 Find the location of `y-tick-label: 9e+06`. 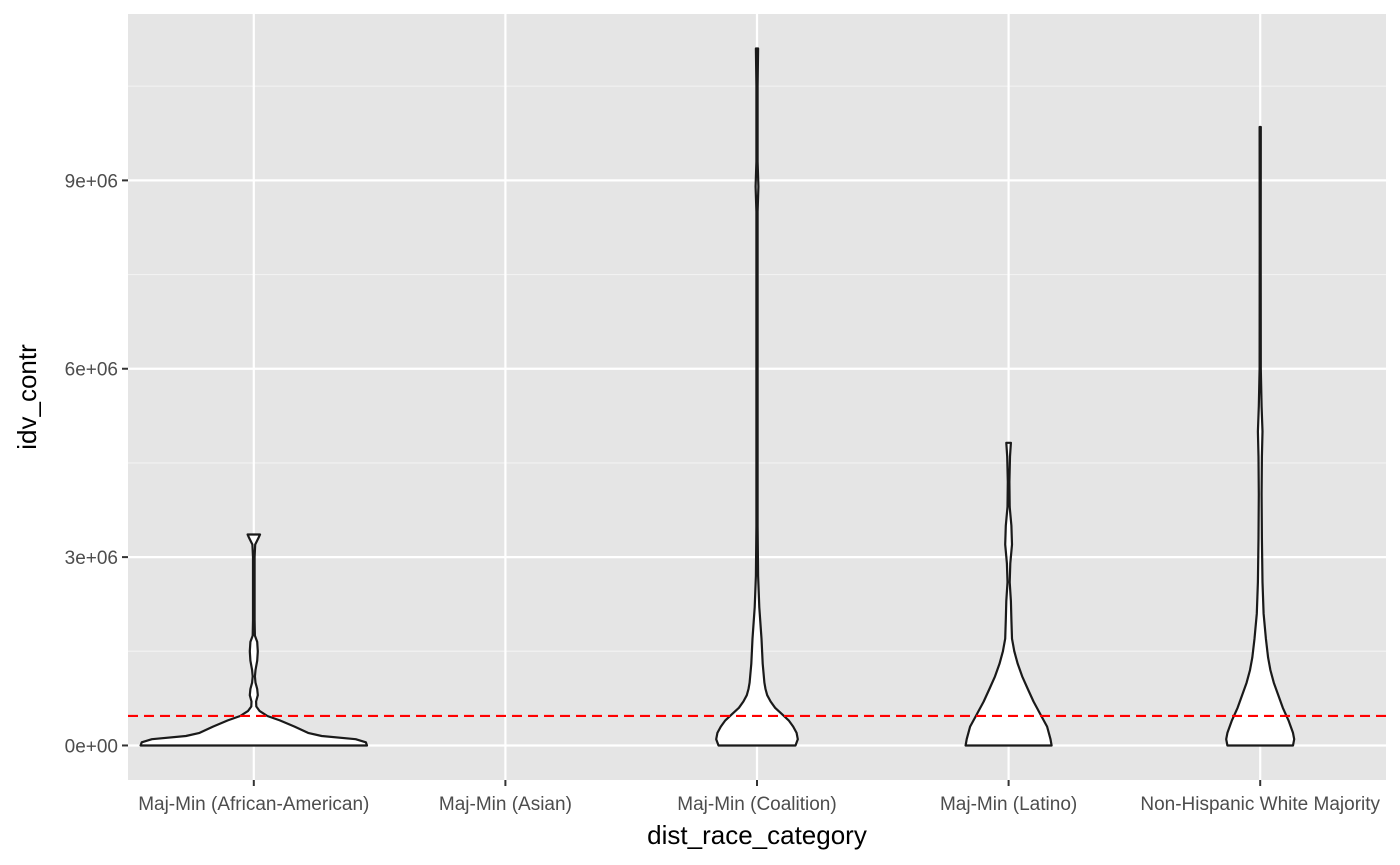

y-tick-label: 9e+06 is located at coordinates (91, 181).